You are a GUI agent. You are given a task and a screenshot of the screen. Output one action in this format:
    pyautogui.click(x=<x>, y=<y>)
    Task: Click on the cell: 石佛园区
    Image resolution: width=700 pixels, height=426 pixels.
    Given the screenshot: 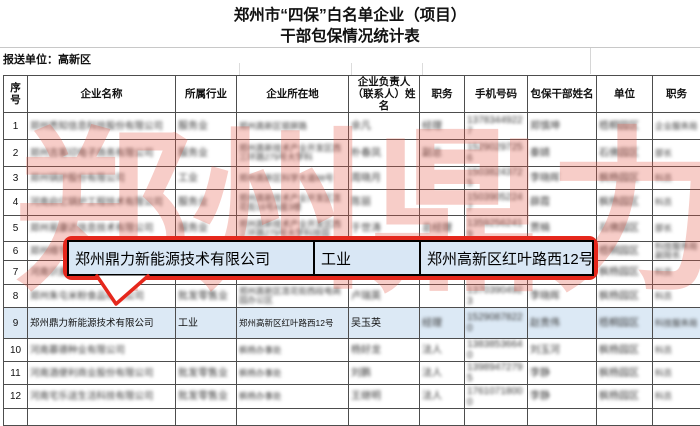 What is the action you would take?
    pyautogui.click(x=625, y=229)
    